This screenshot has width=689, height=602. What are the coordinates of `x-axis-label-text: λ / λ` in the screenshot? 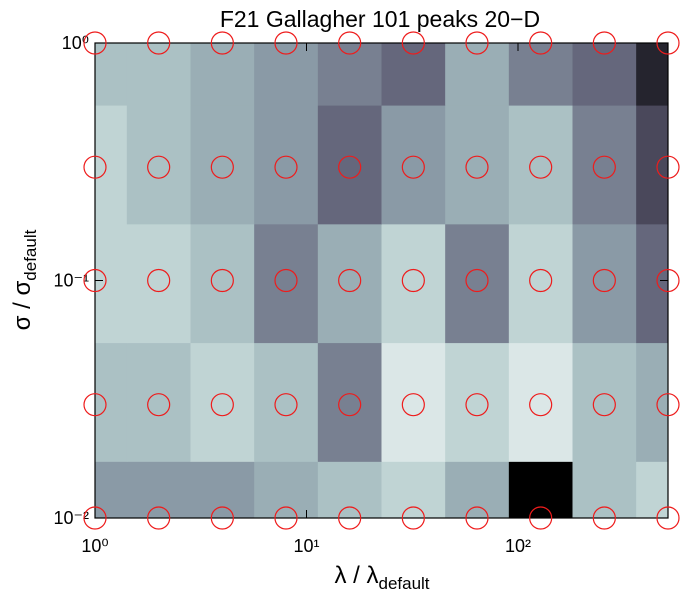 It's located at (356, 575).